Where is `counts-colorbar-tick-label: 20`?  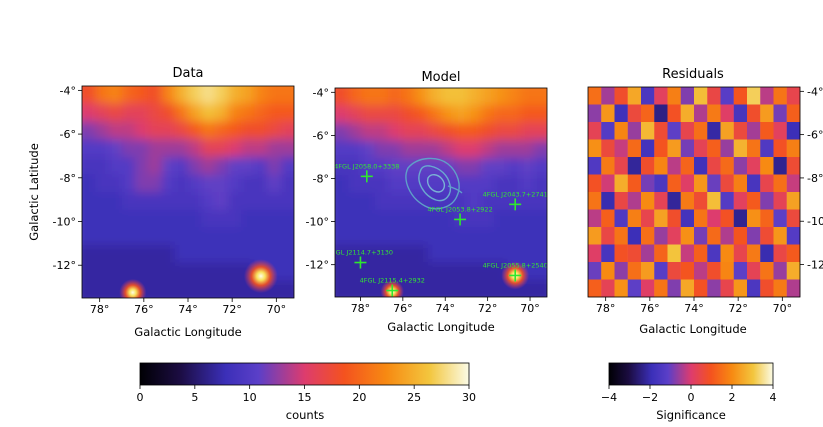 counts-colorbar-tick-label: 20 is located at coordinates (359, 397).